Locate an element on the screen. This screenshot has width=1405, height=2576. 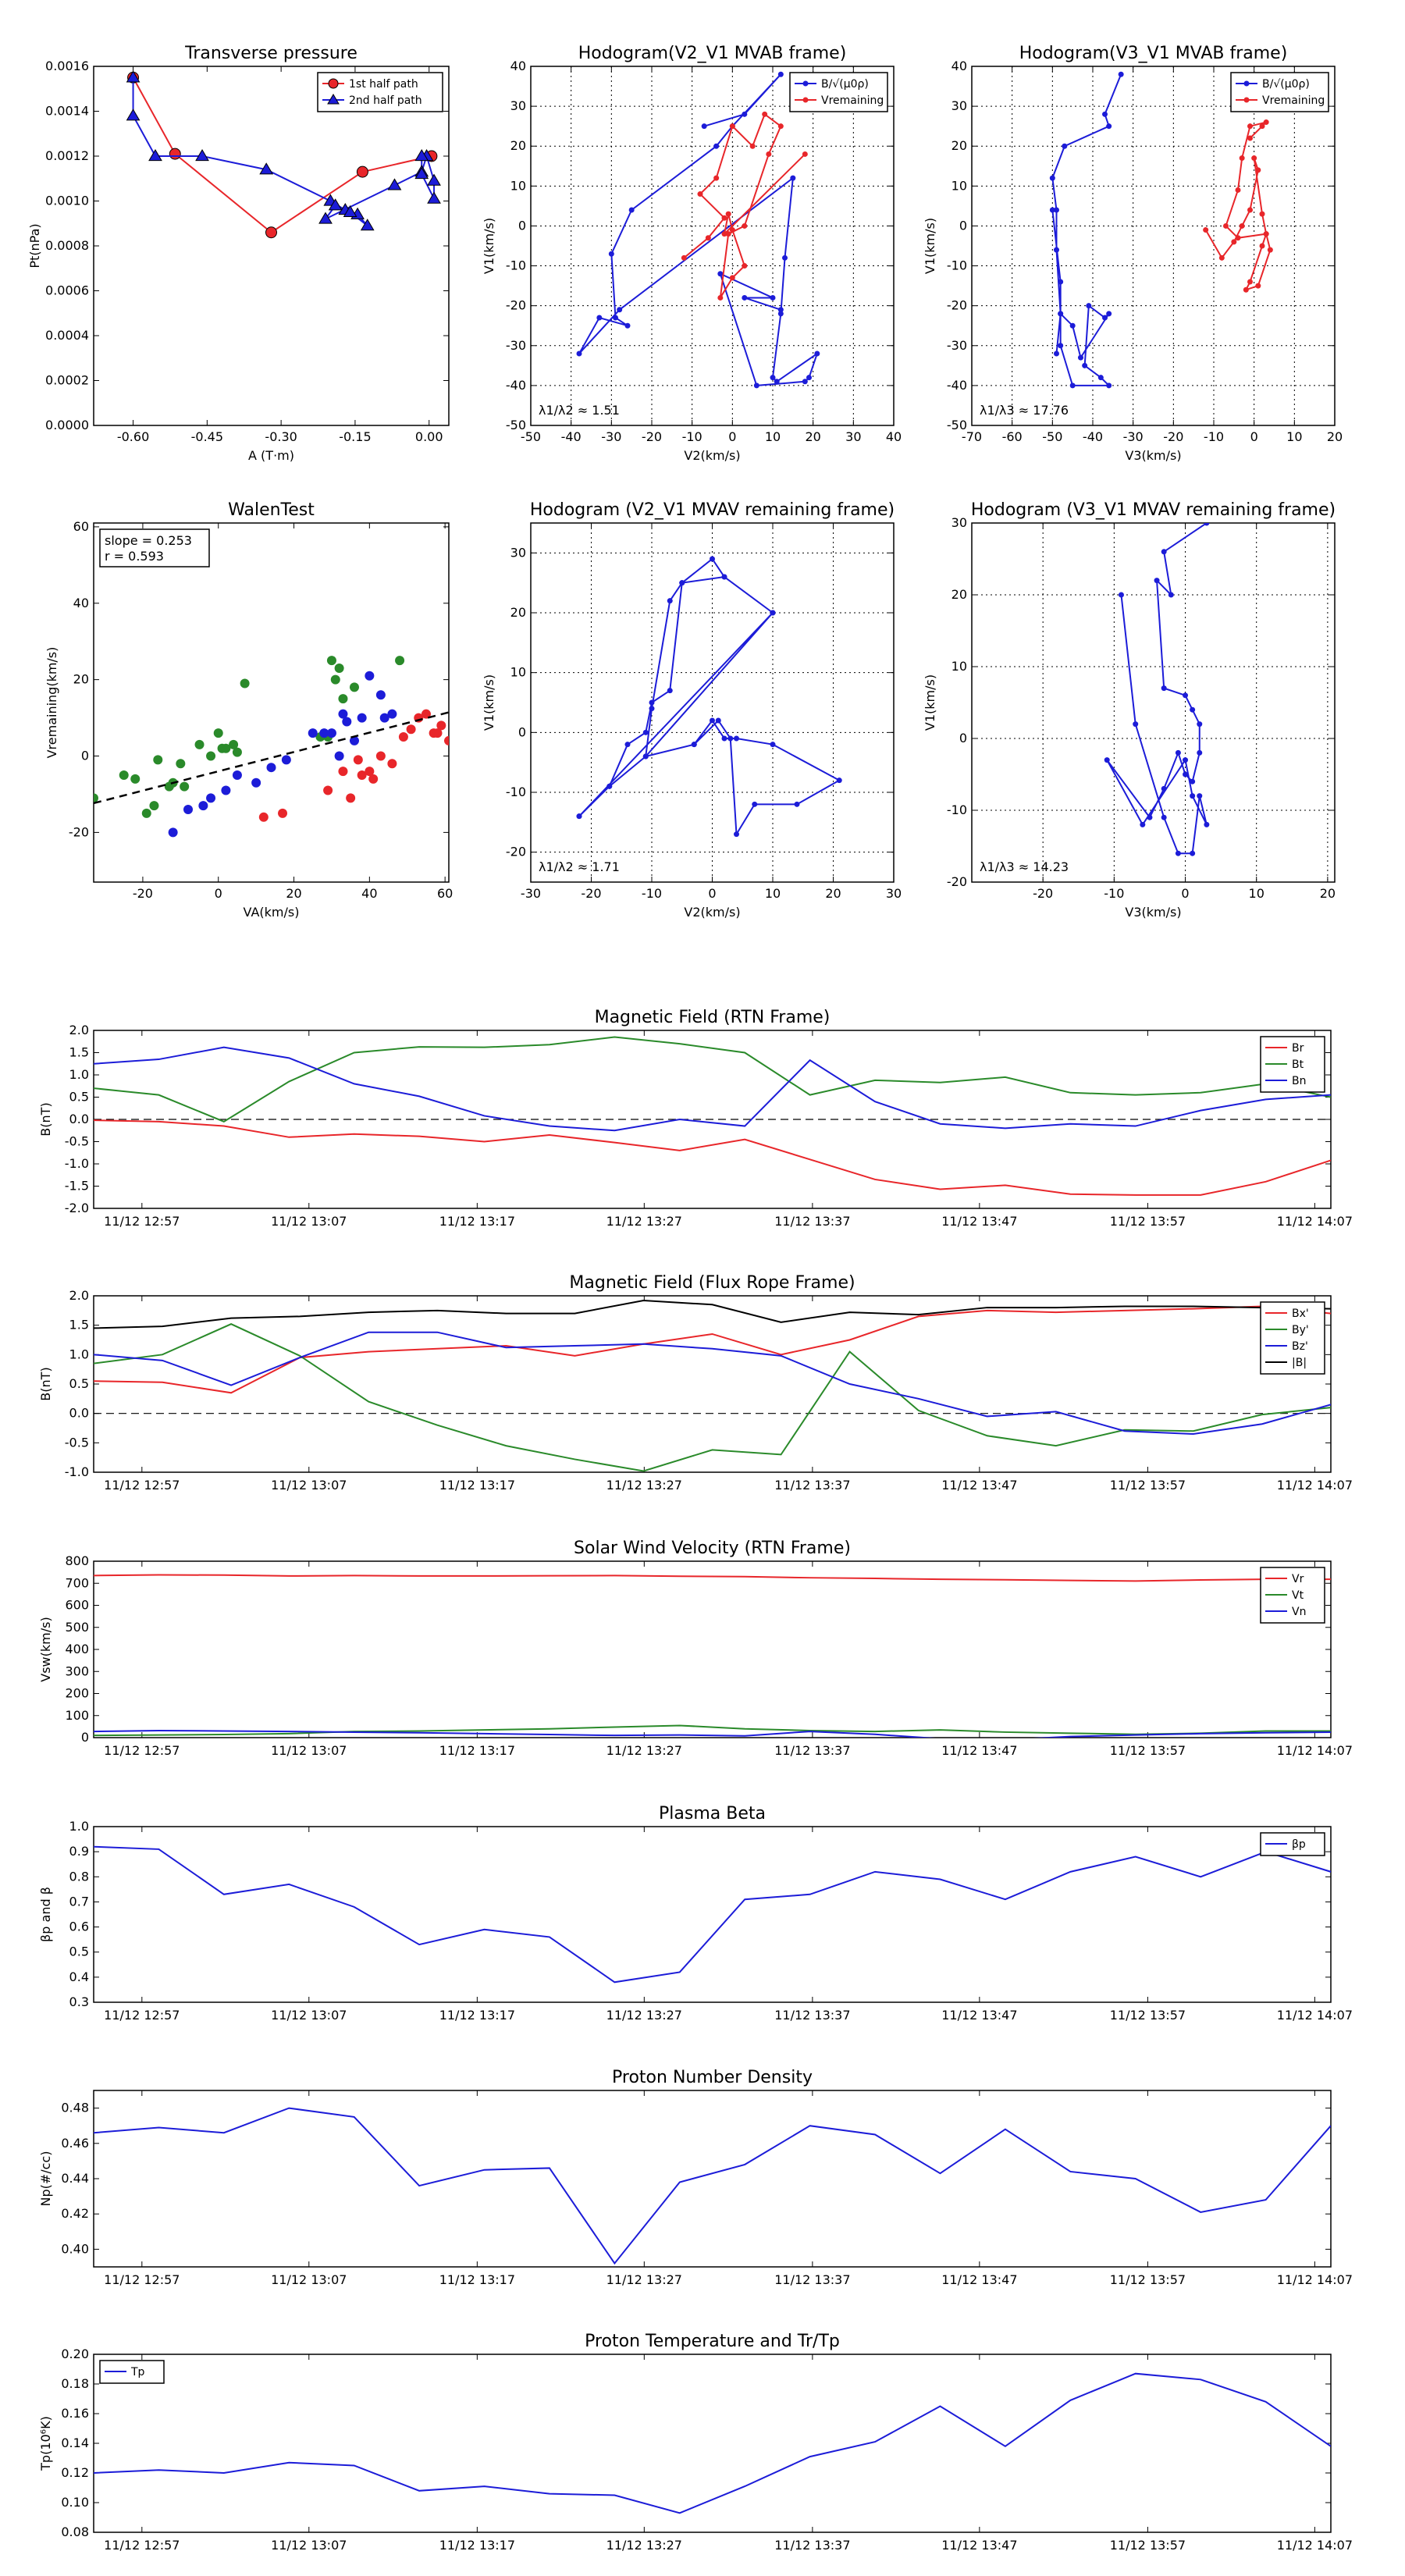
legend-label: Vt is located at coordinates (1298, 1595).